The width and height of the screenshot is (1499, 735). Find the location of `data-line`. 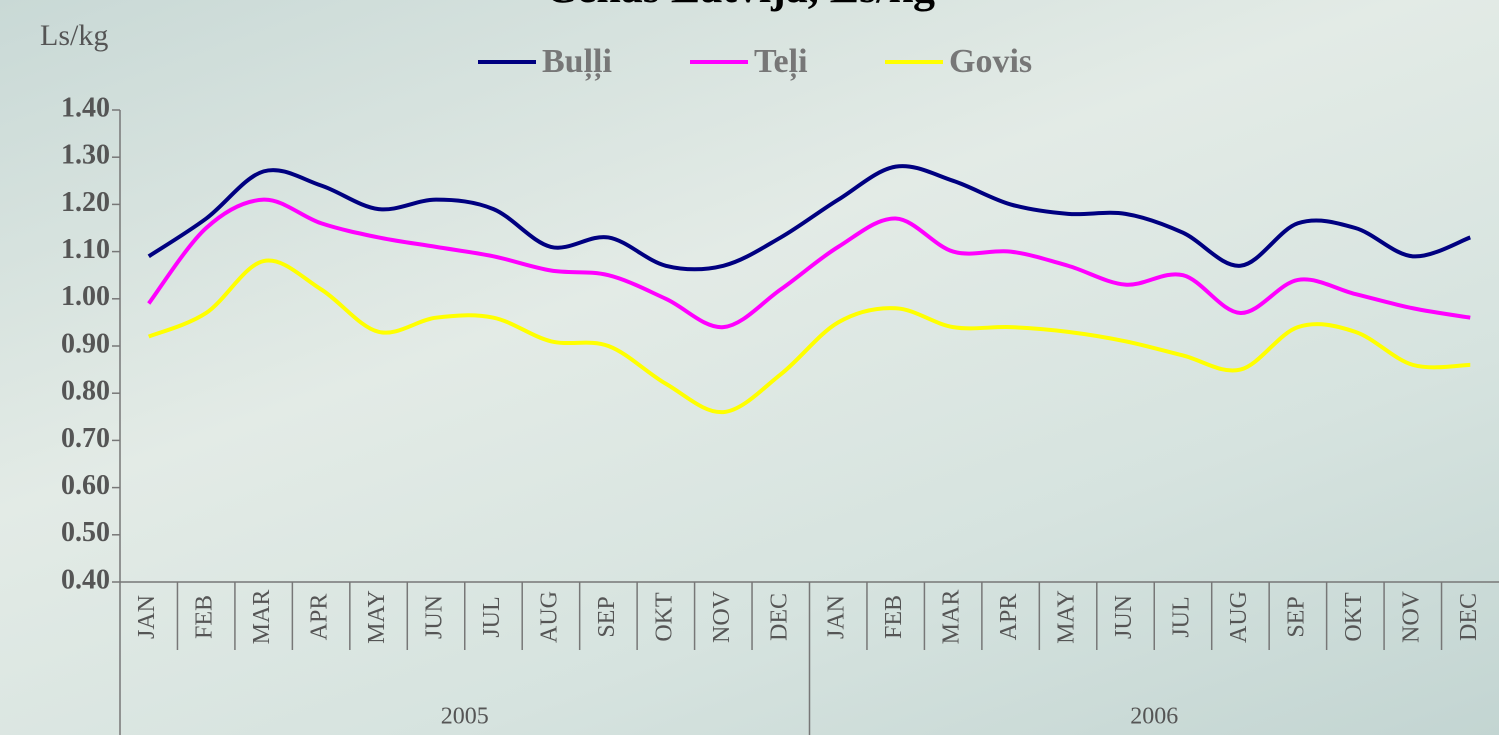

data-line is located at coordinates (809, 218).